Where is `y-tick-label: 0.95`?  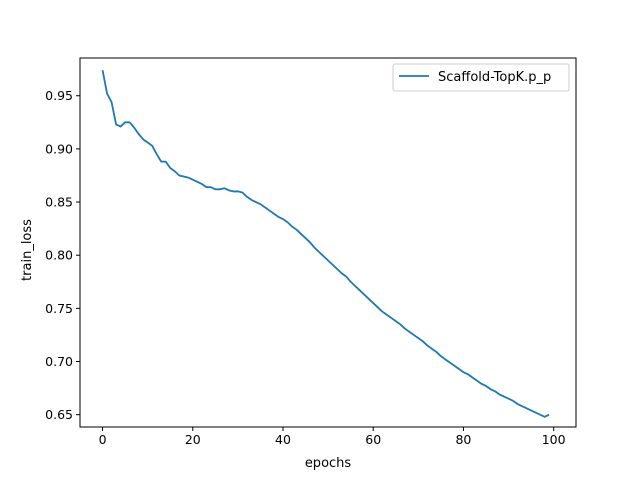
y-tick-label: 0.95 is located at coordinates (59, 95).